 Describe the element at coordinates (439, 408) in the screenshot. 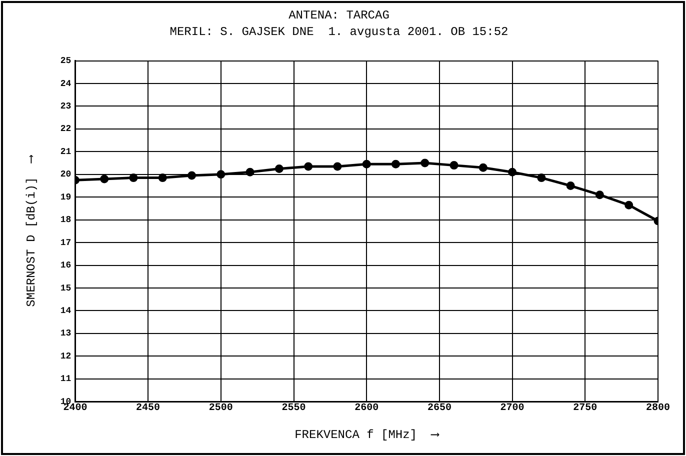

I see `x-tick-label: 2650` at that location.